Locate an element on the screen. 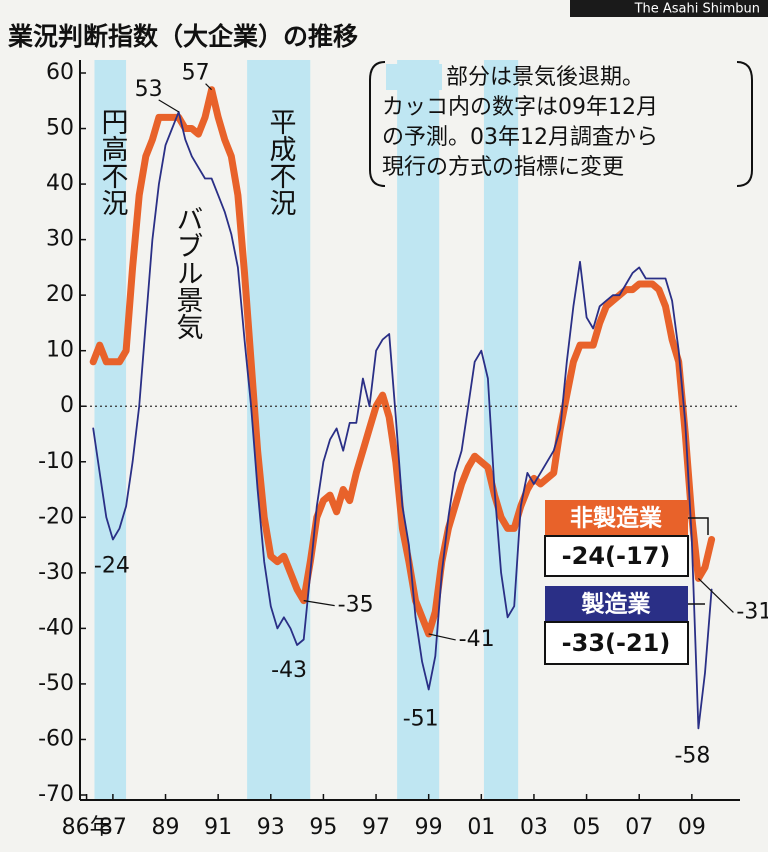  y-tick-label: -10 is located at coordinates (56, 461).